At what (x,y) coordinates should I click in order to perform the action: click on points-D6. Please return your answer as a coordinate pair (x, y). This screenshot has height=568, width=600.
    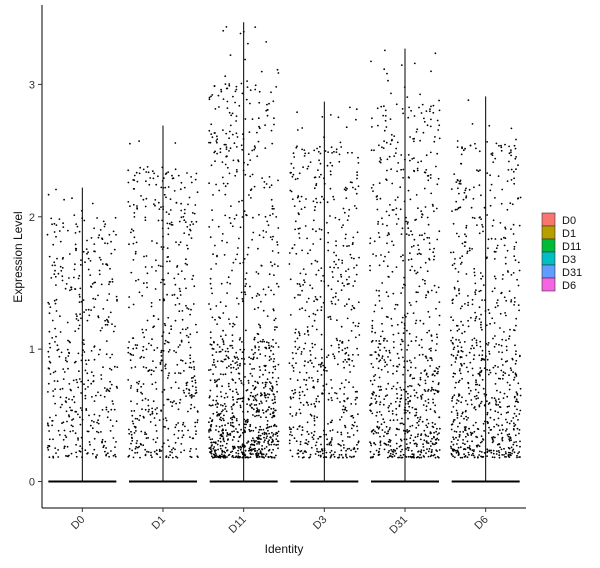
    Looking at the image, I should click on (485, 279).